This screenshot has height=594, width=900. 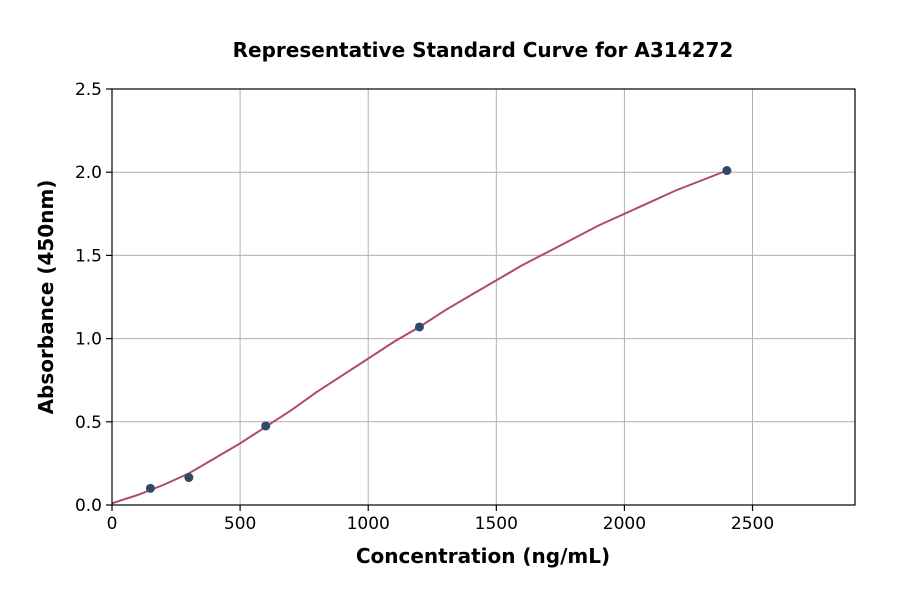 I want to click on x-tick-label: 2500, so click(x=752, y=524).